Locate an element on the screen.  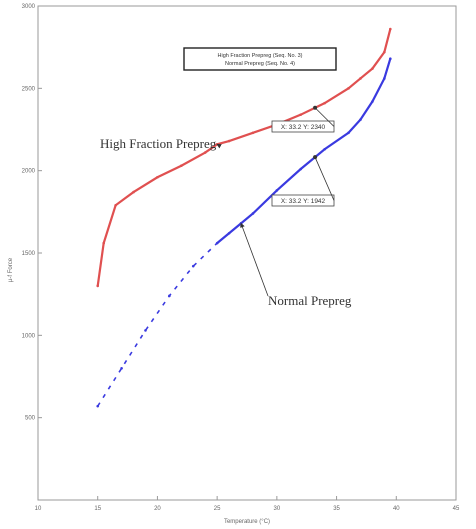
x-tick-label: 35 is located at coordinates (336, 509).